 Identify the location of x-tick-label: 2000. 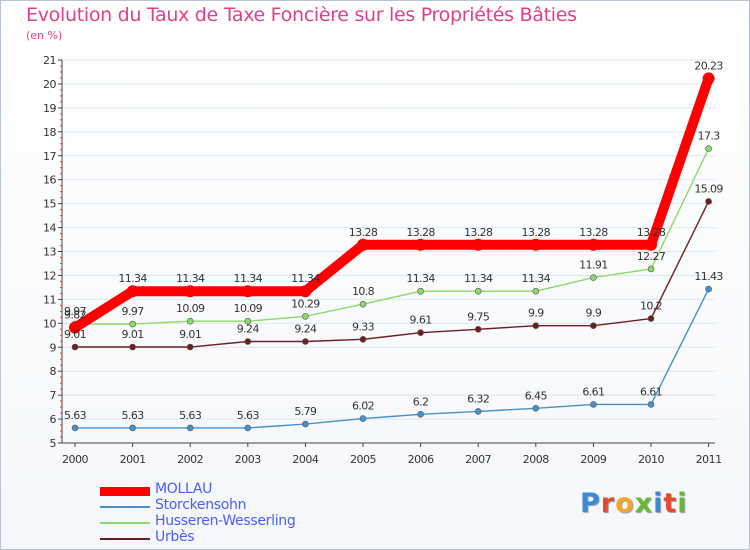
(75, 459).